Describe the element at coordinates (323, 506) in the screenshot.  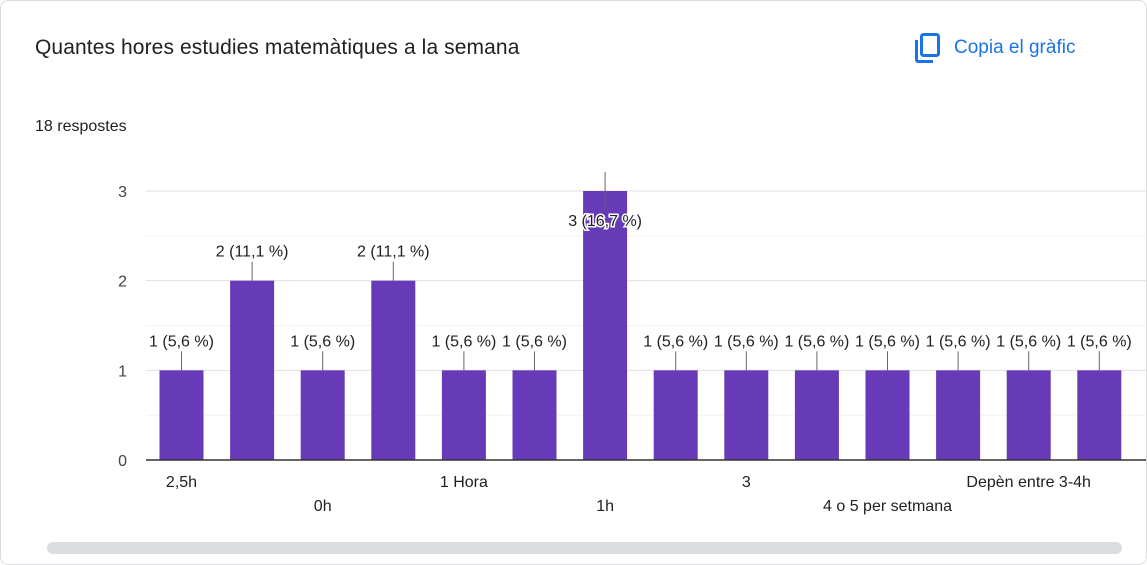
I see `x-tick-label: 0h` at that location.